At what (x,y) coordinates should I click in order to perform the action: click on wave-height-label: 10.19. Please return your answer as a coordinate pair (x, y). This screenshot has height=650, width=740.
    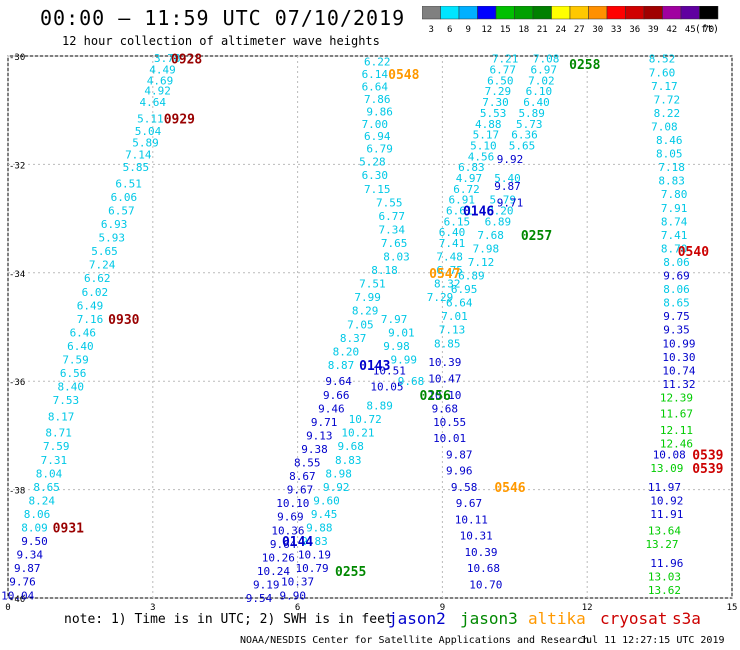
    Looking at the image, I should click on (314, 555).